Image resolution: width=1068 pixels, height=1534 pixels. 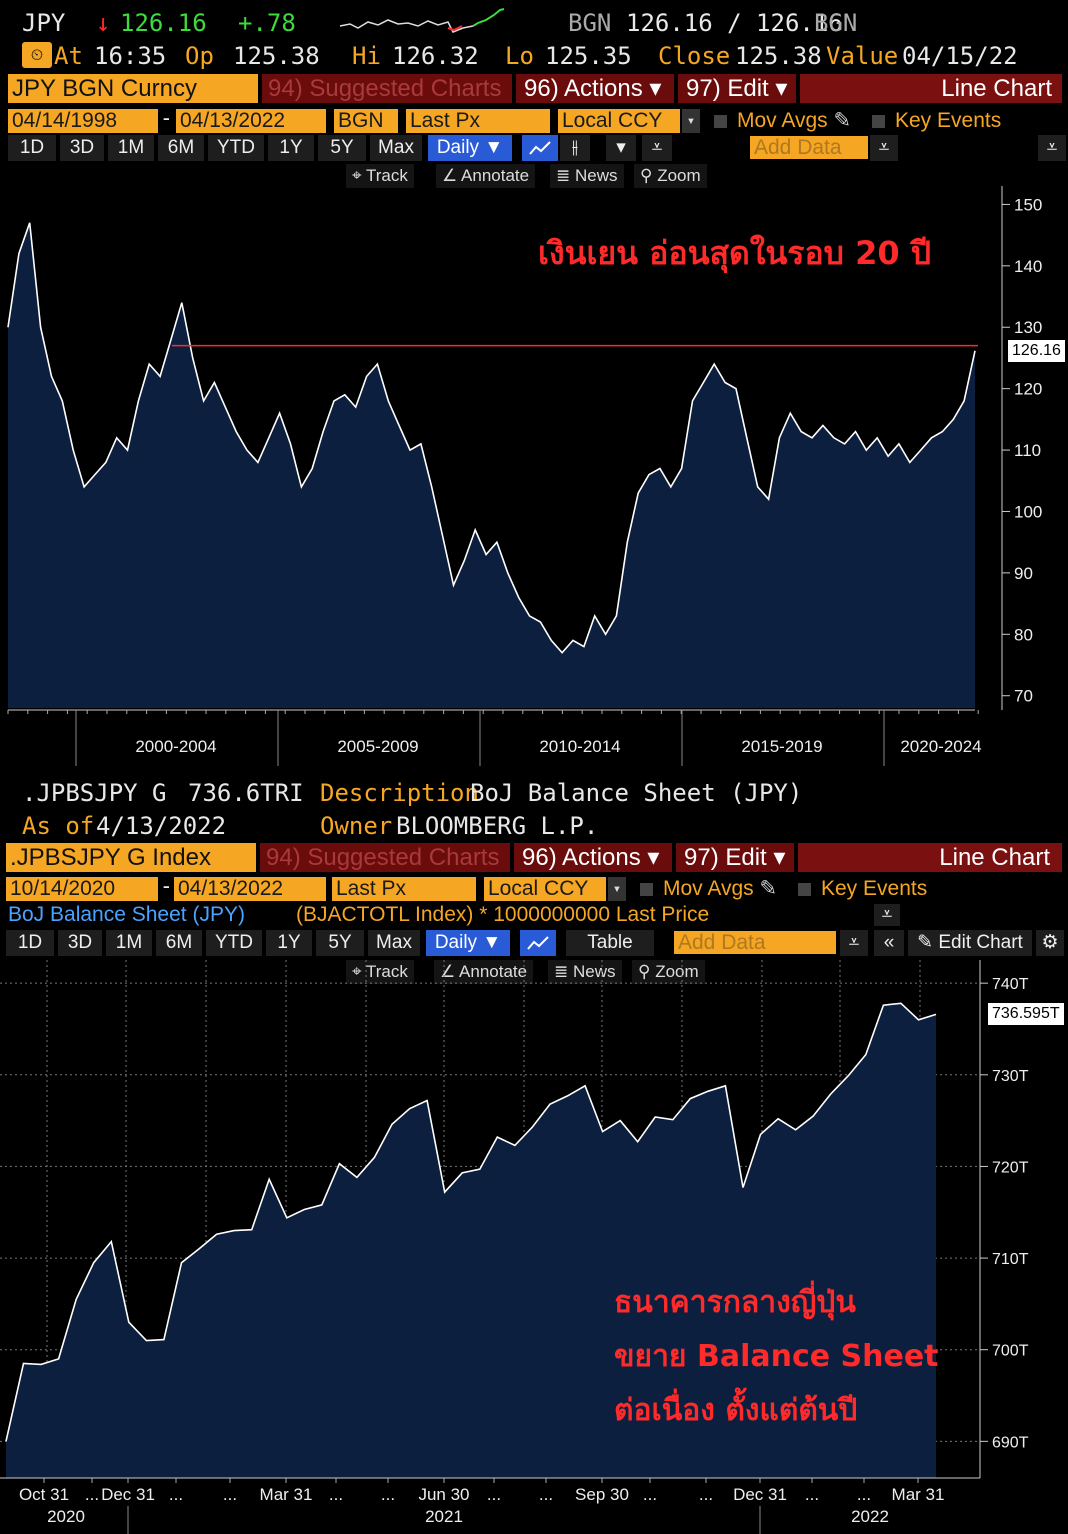 I want to click on add-data-input-2: Add Data, so click(x=755, y=942).